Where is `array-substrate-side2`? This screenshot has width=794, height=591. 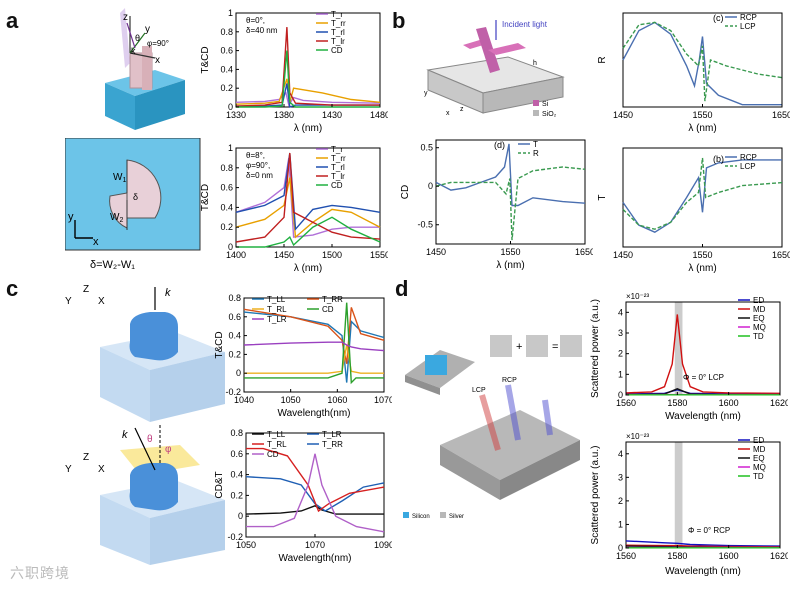 array-substrate-side2 is located at coordinates (540, 470).